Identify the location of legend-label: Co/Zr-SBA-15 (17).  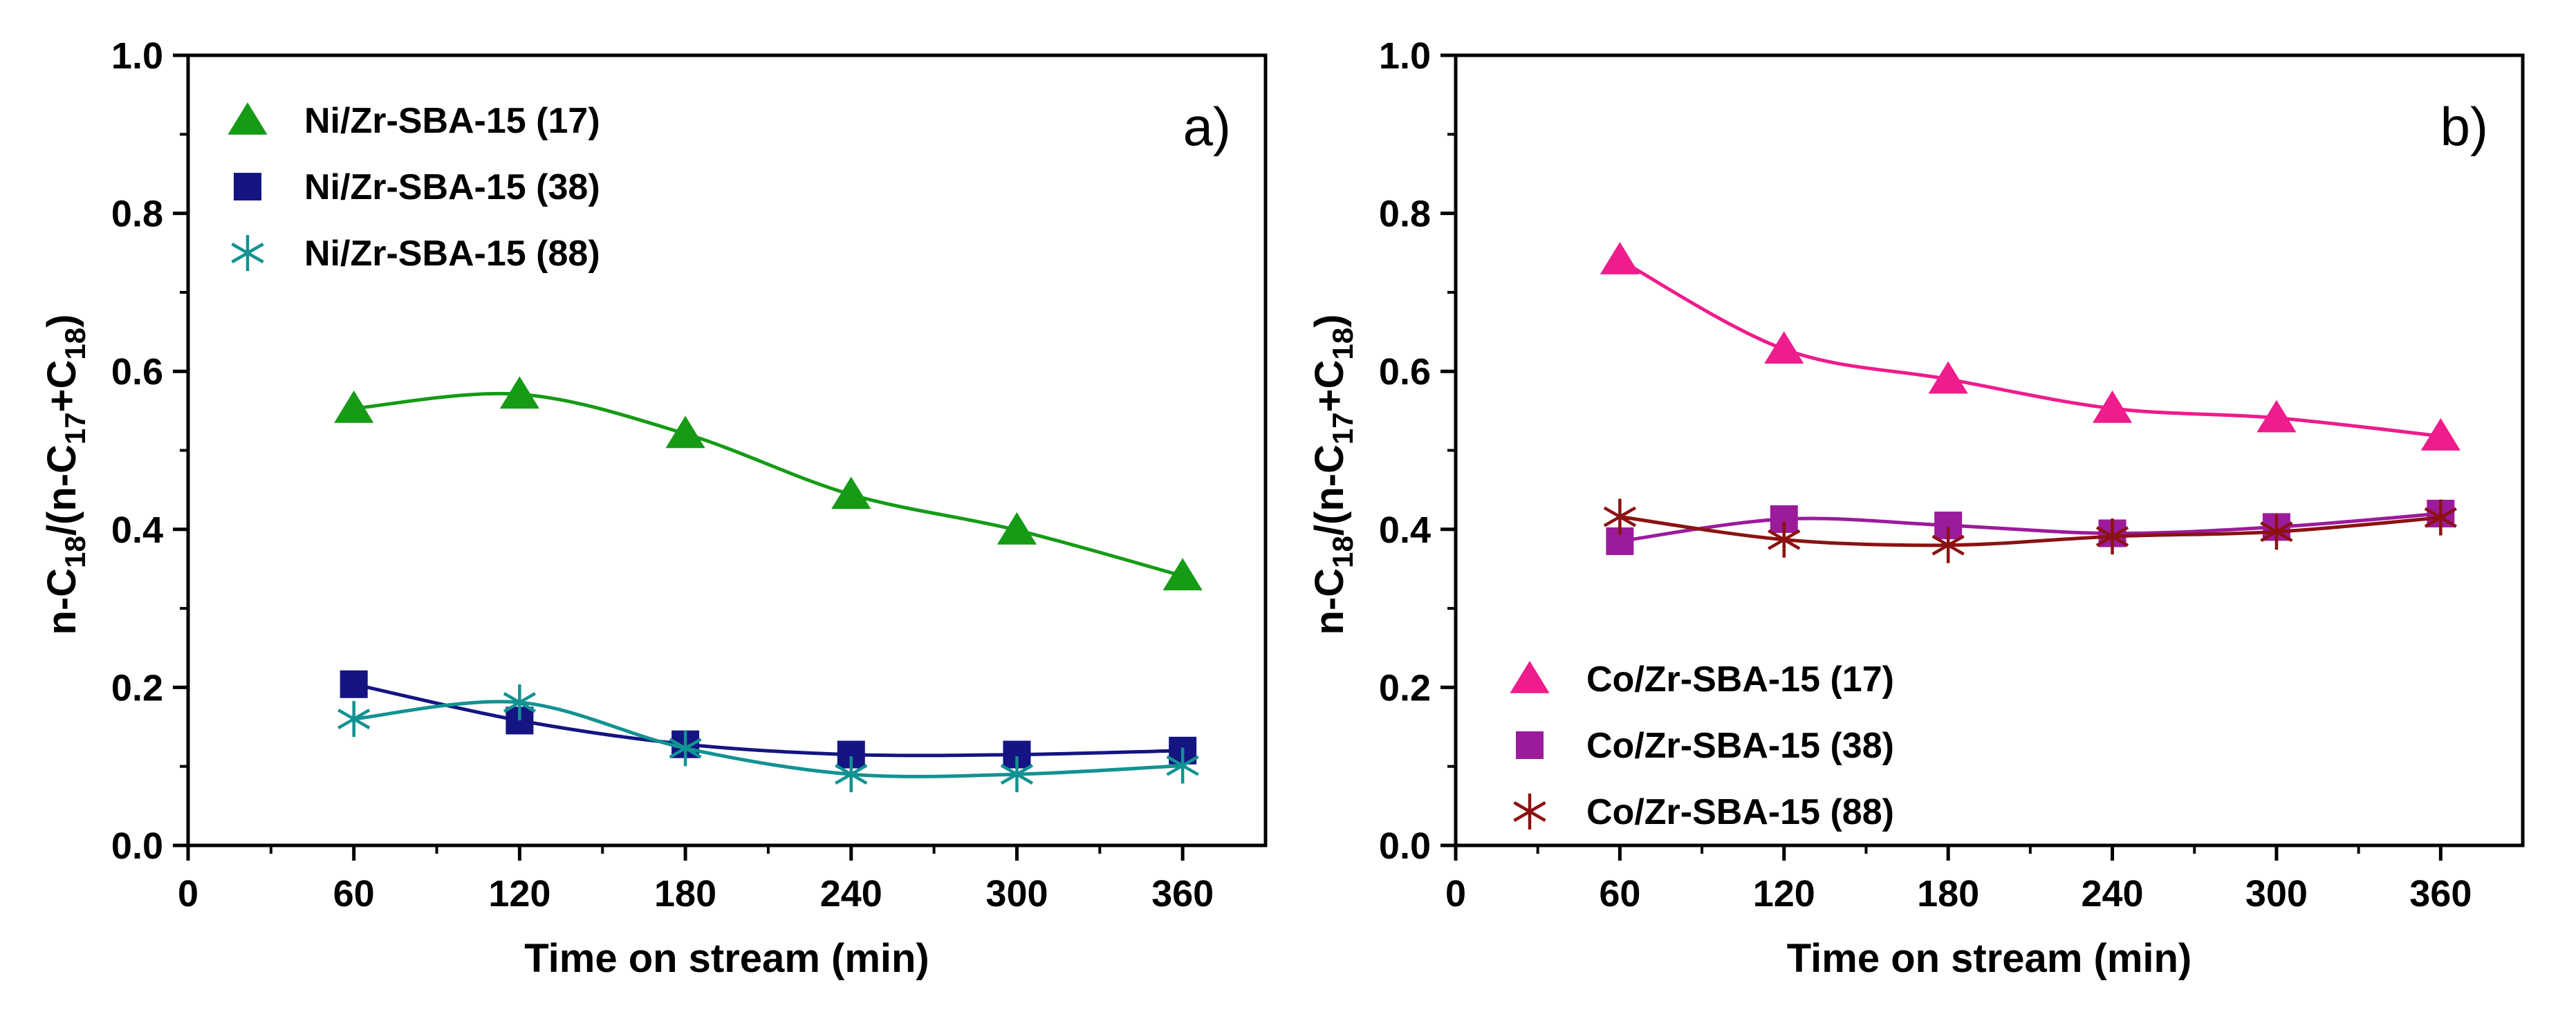
(1740, 679).